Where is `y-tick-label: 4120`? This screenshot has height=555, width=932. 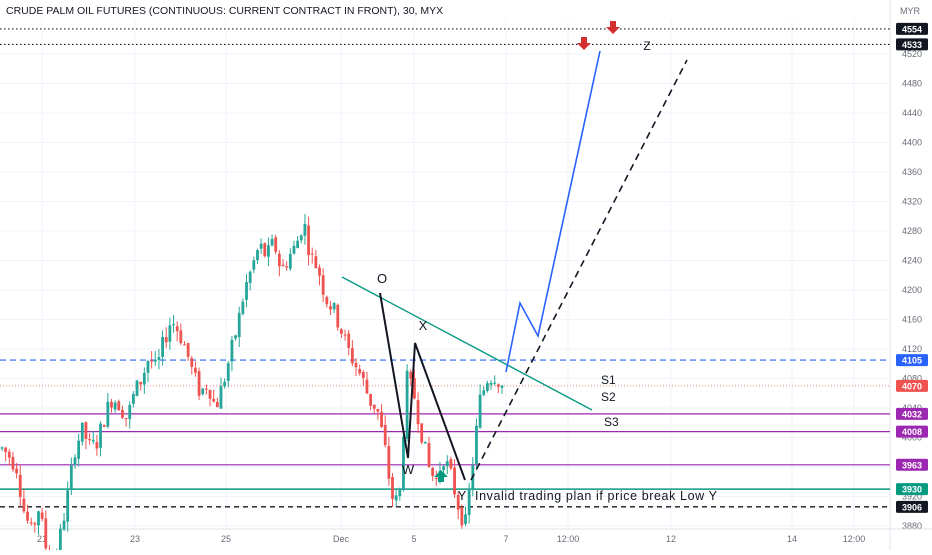 y-tick-label: 4120 is located at coordinates (912, 349).